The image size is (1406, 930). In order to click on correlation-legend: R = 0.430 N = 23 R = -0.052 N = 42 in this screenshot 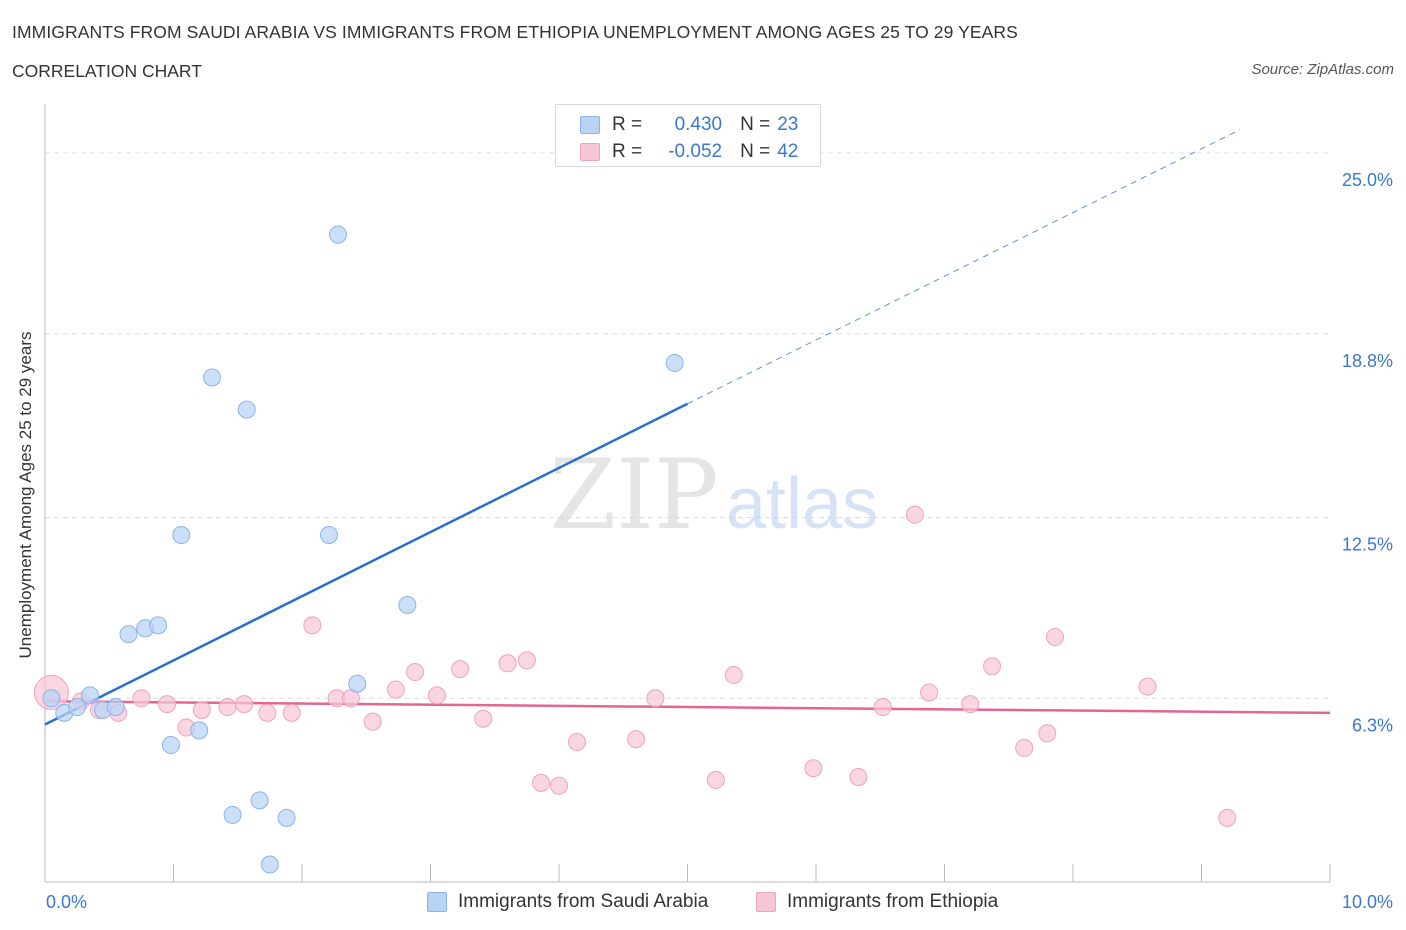, I will do `click(688, 135)`.